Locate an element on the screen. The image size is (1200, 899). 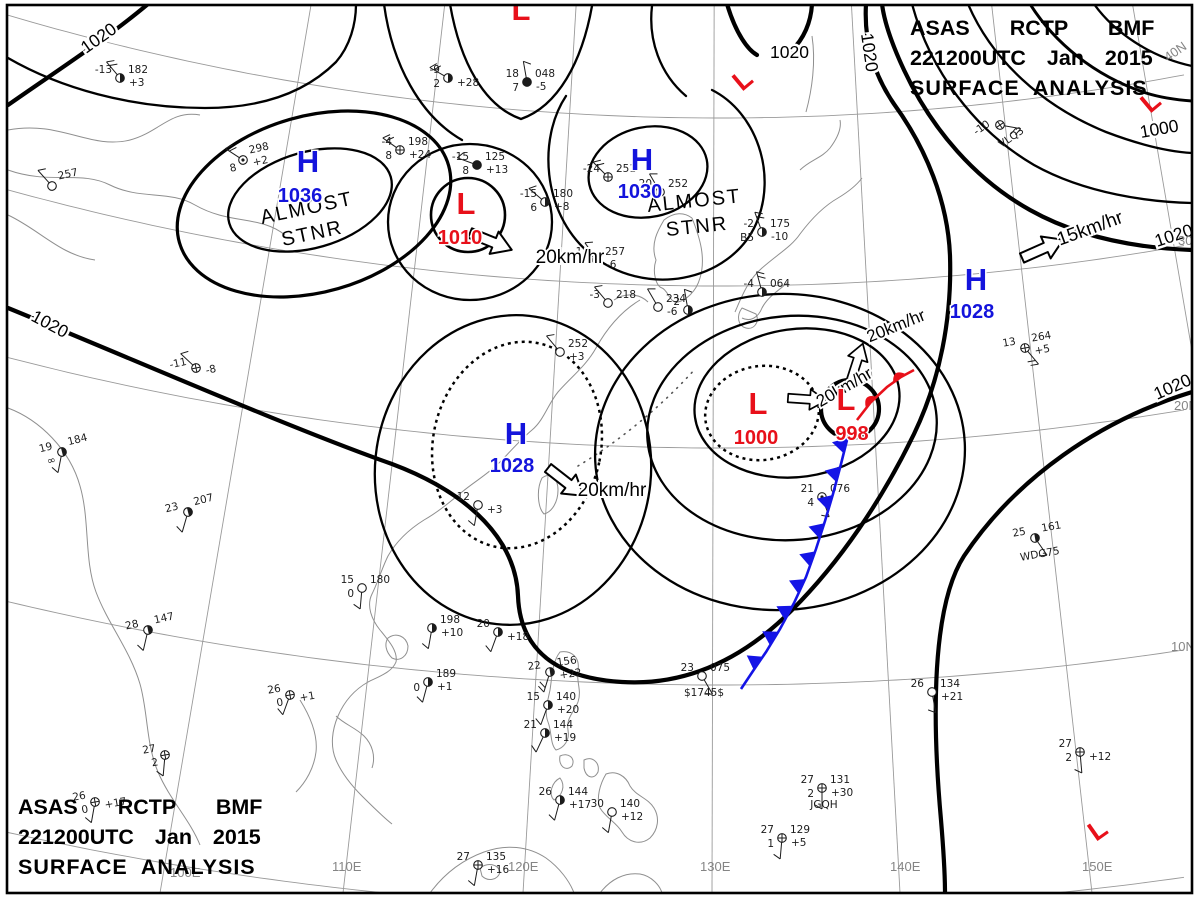
station-temp: 12 is located at coordinates (463, 497).